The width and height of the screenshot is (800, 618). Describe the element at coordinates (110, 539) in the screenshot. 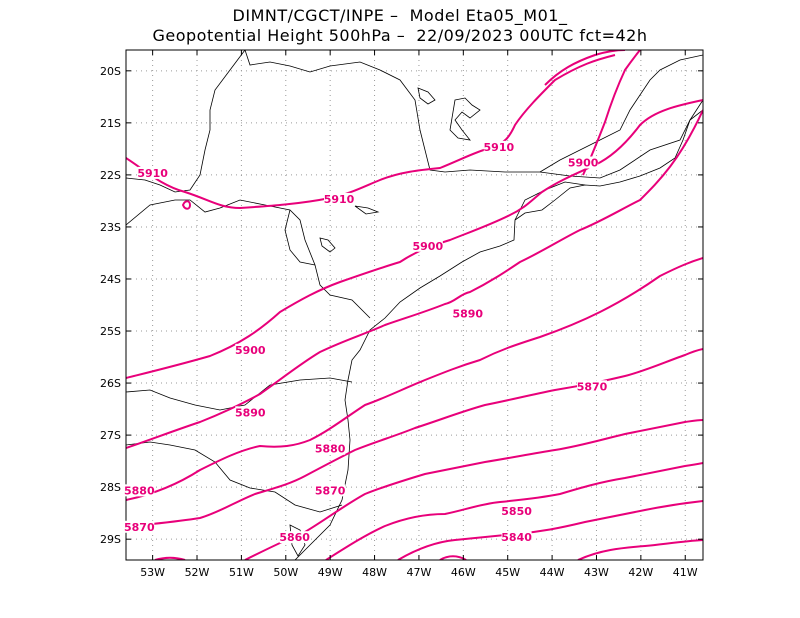

I see `lat-tick-label: 29S` at that location.